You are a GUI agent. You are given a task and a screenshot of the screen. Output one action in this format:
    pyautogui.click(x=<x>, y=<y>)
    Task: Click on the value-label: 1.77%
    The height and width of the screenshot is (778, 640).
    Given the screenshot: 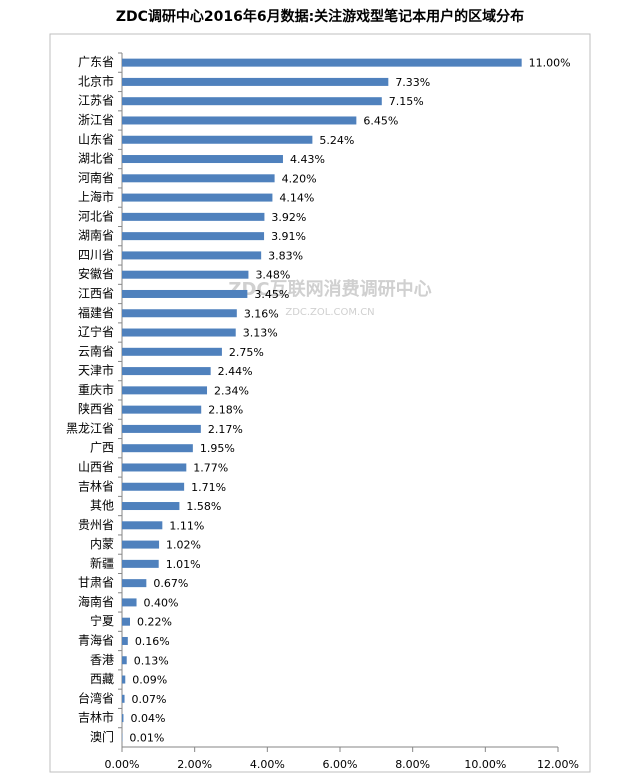 What is the action you would take?
    pyautogui.click(x=210, y=467)
    